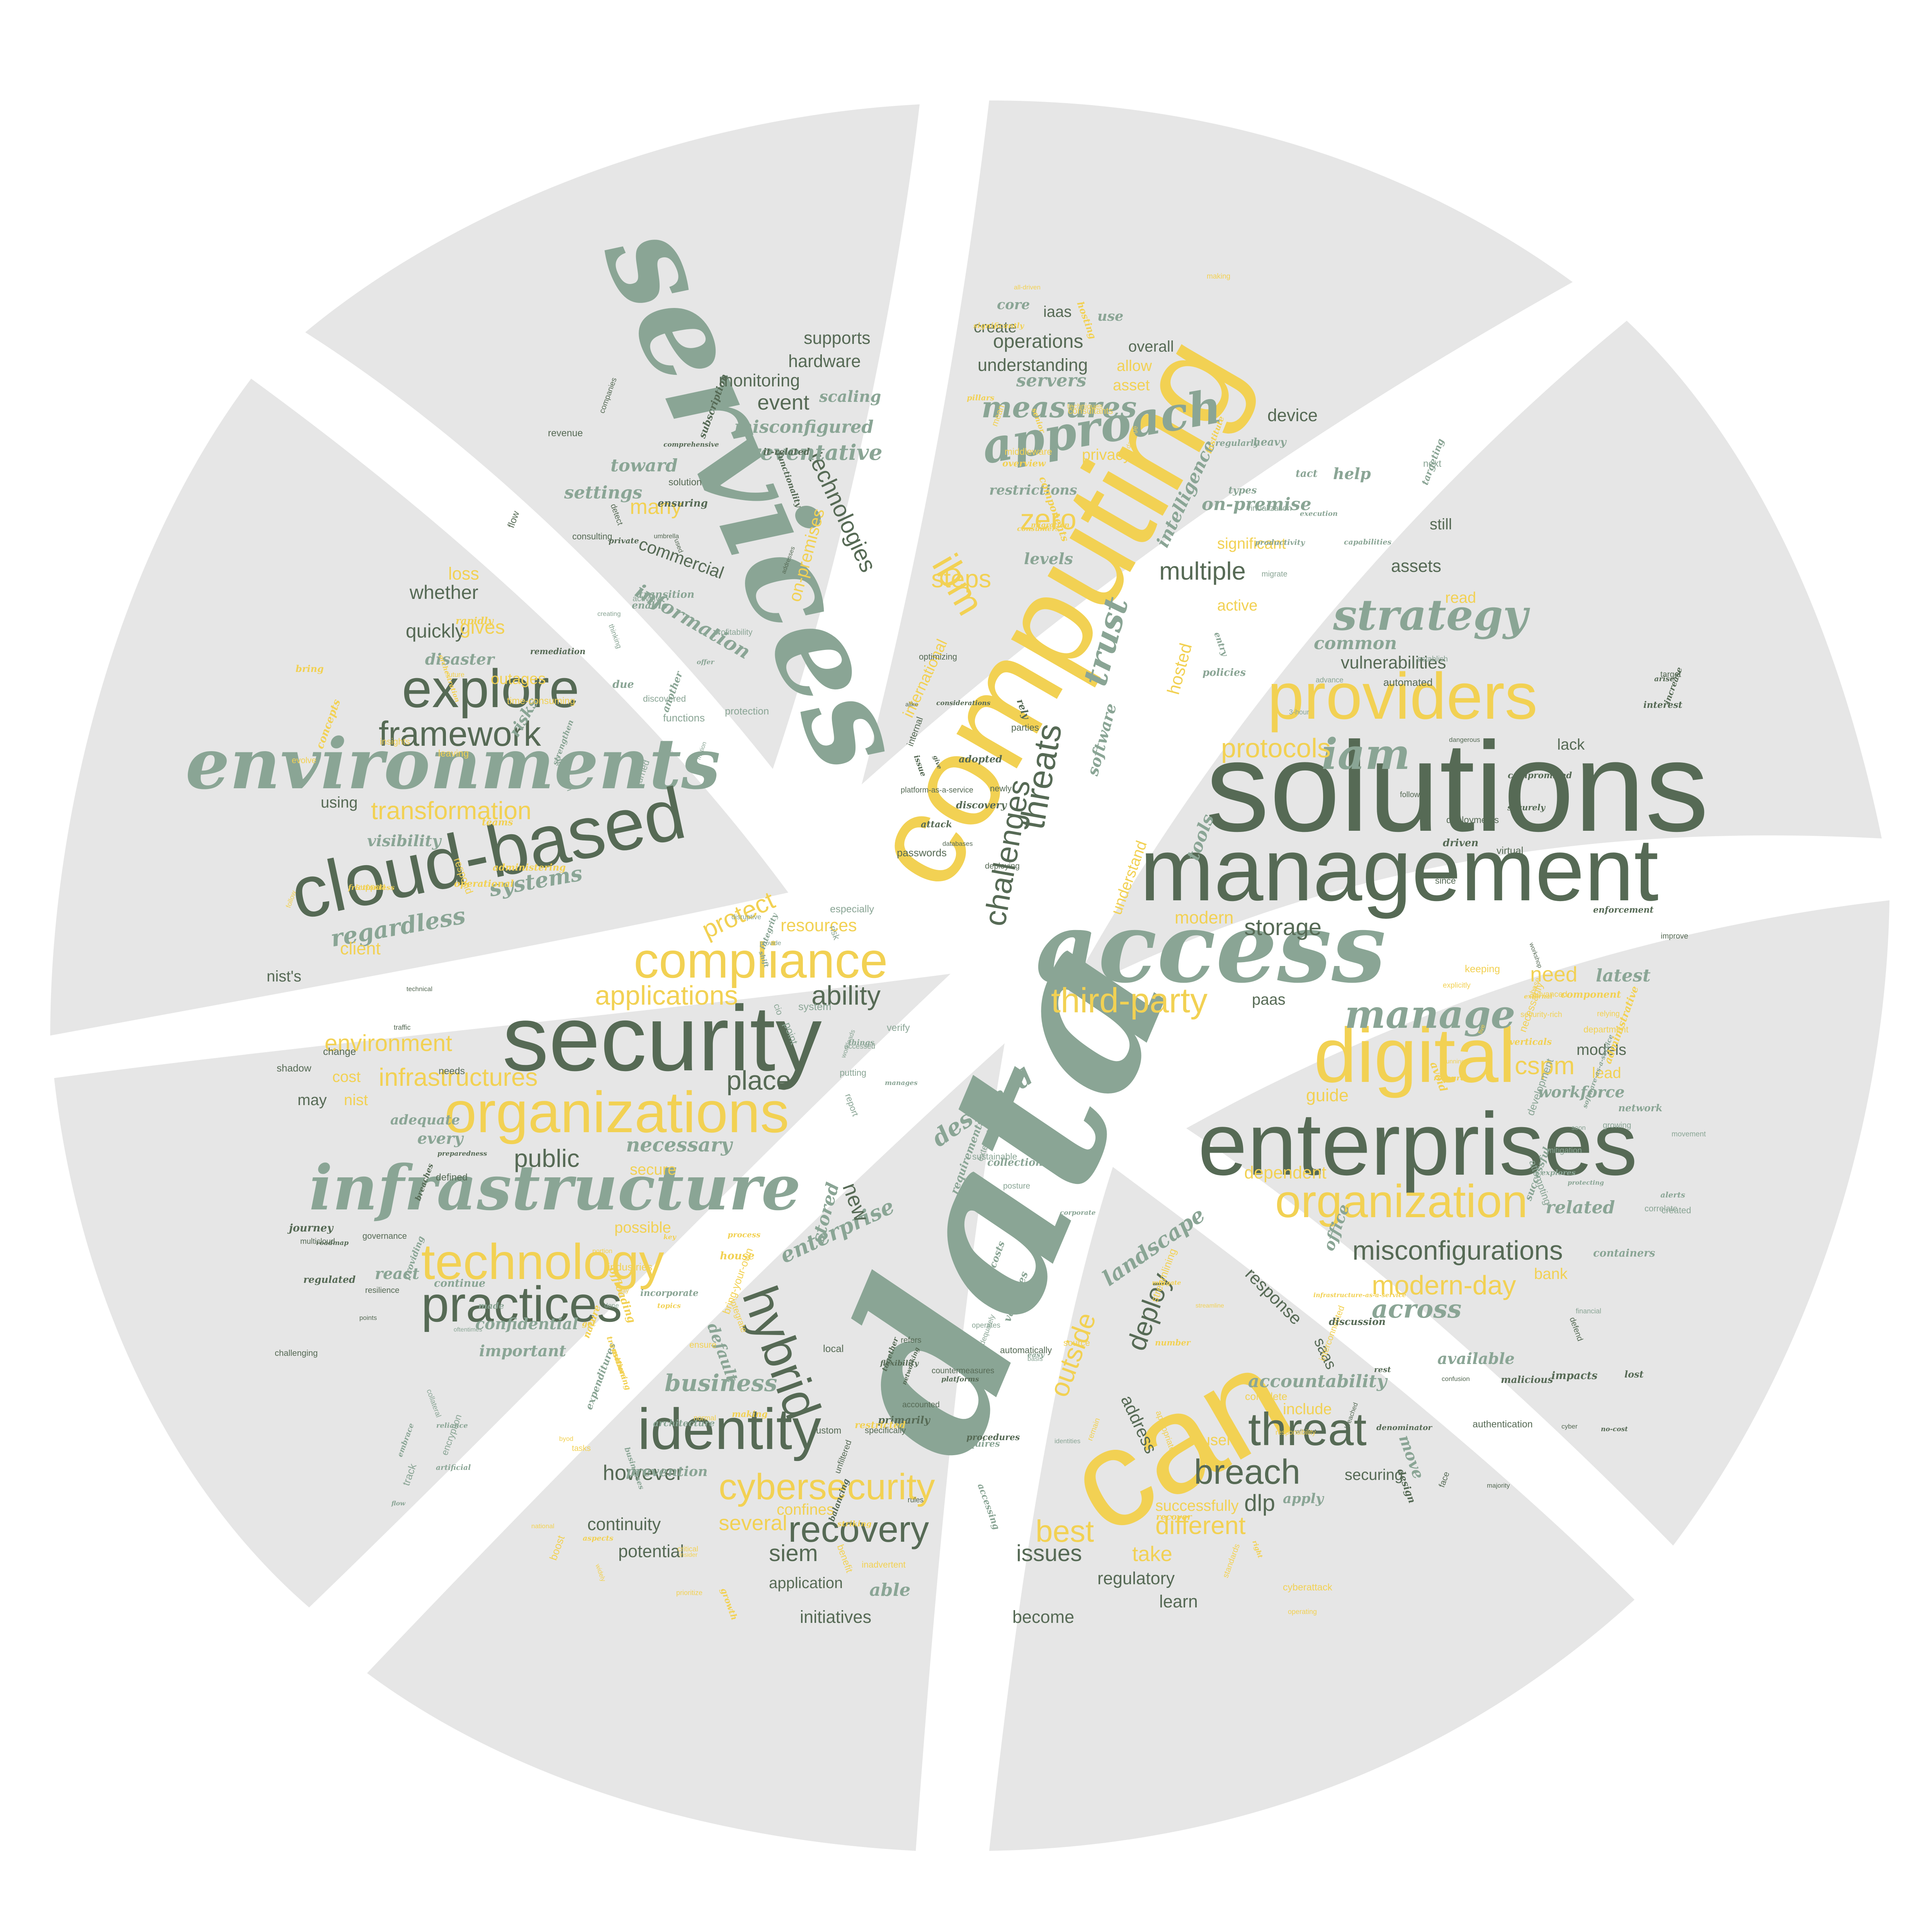 The height and width of the screenshot is (1932, 1932). I want to click on word-small: recover, so click(1174, 1517).